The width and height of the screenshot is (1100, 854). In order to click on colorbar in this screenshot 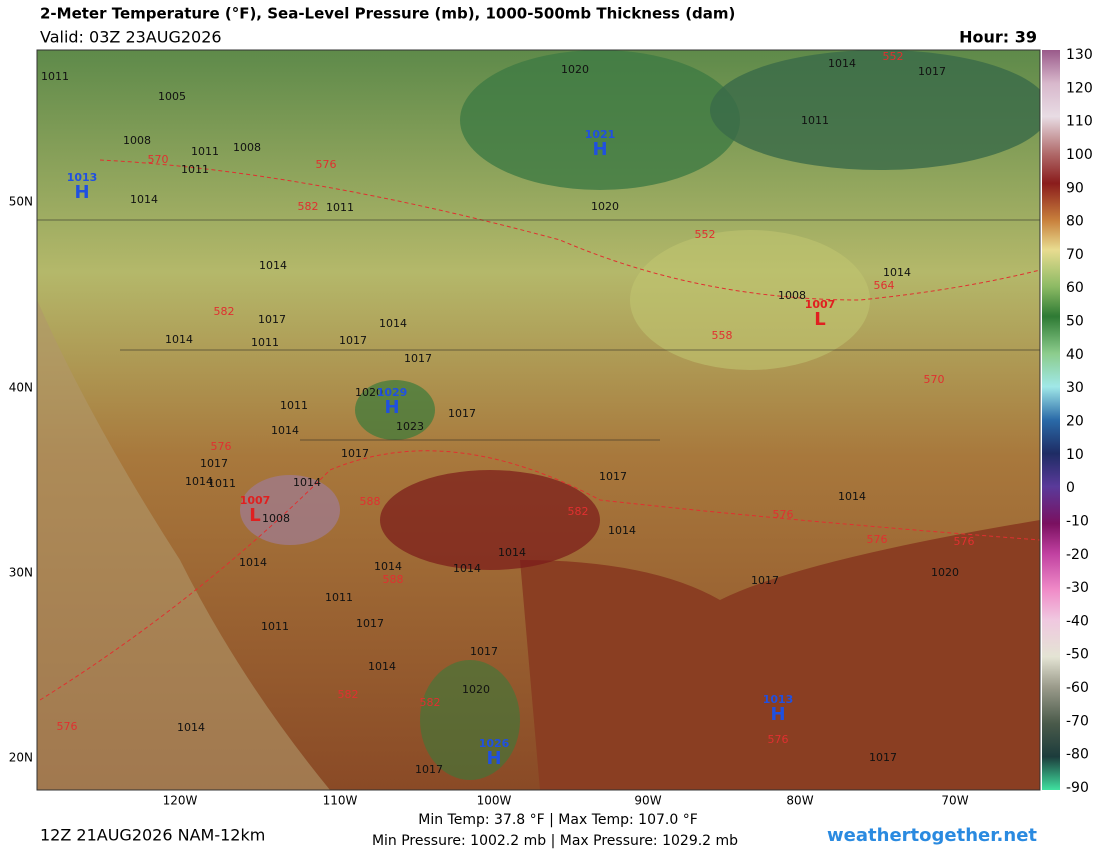, I will do `click(1051, 420)`.